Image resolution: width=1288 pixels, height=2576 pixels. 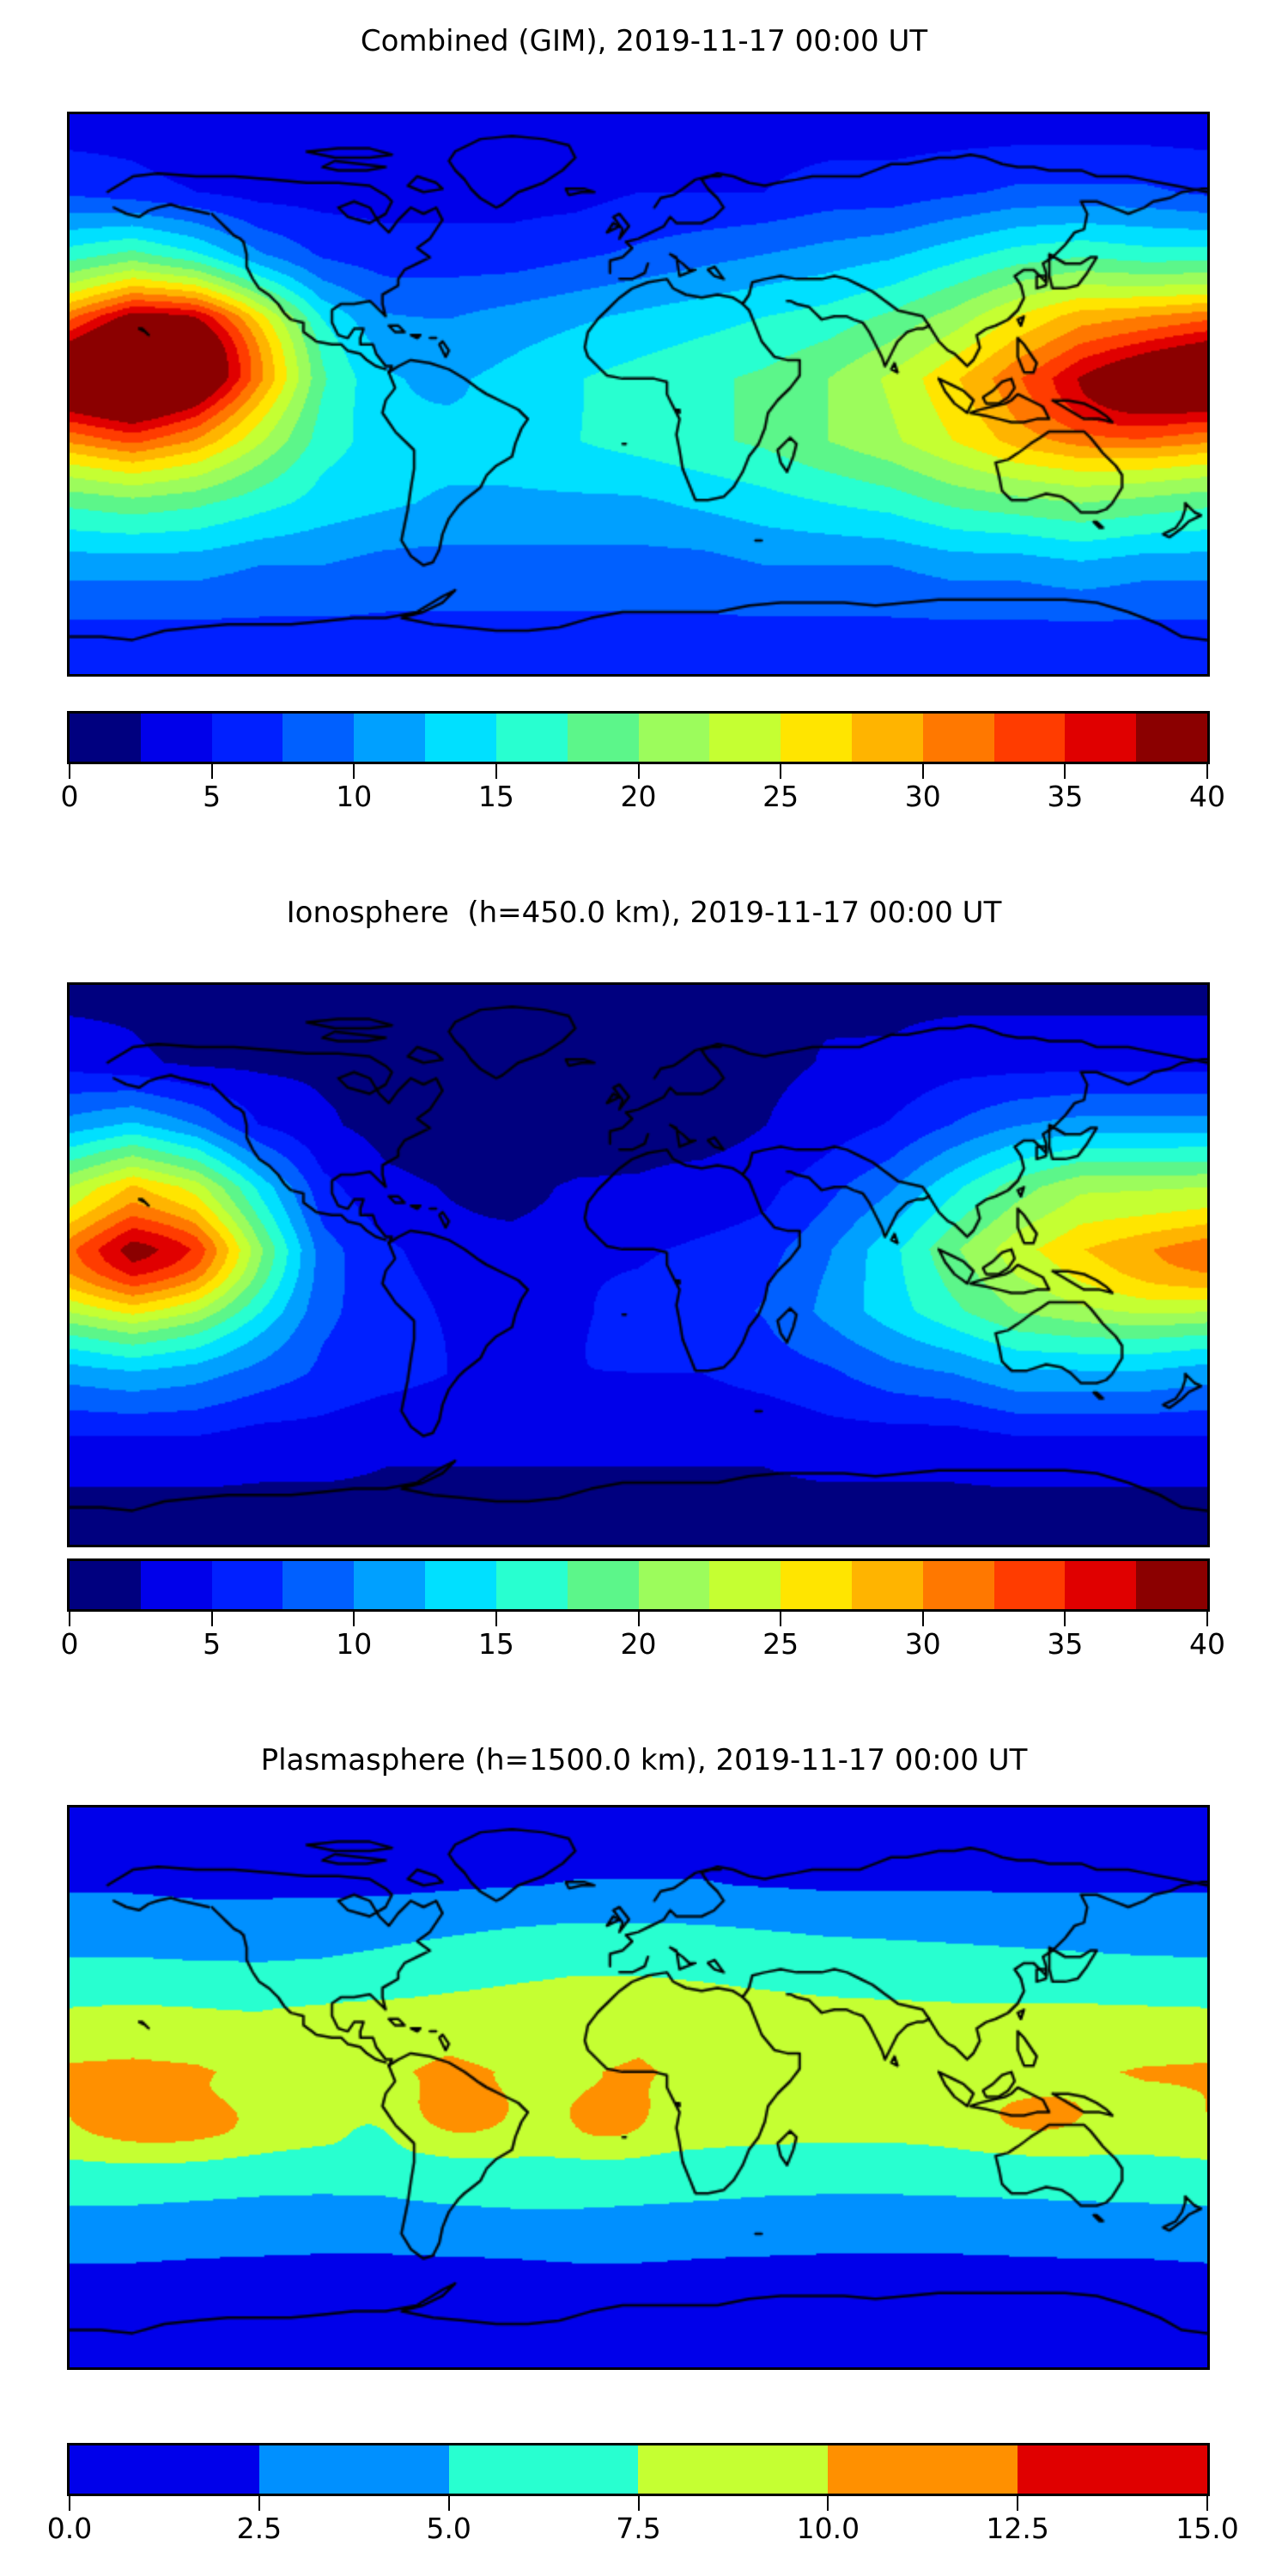 I want to click on colorbar-tick-label: 15.0, so click(x=1207, y=2529).